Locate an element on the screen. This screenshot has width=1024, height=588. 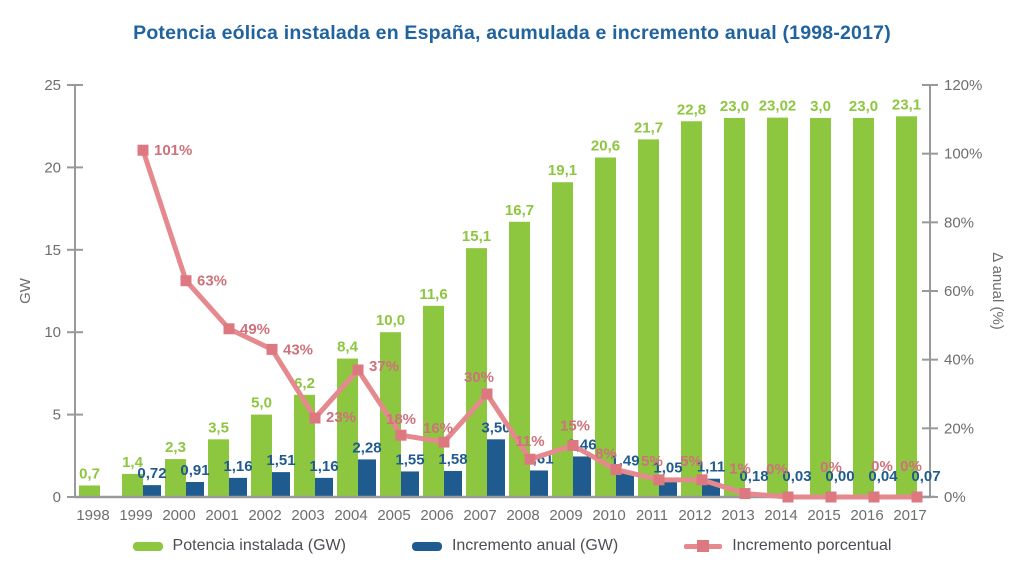
x-tick-label-2006: 2006 is located at coordinates (436, 515).